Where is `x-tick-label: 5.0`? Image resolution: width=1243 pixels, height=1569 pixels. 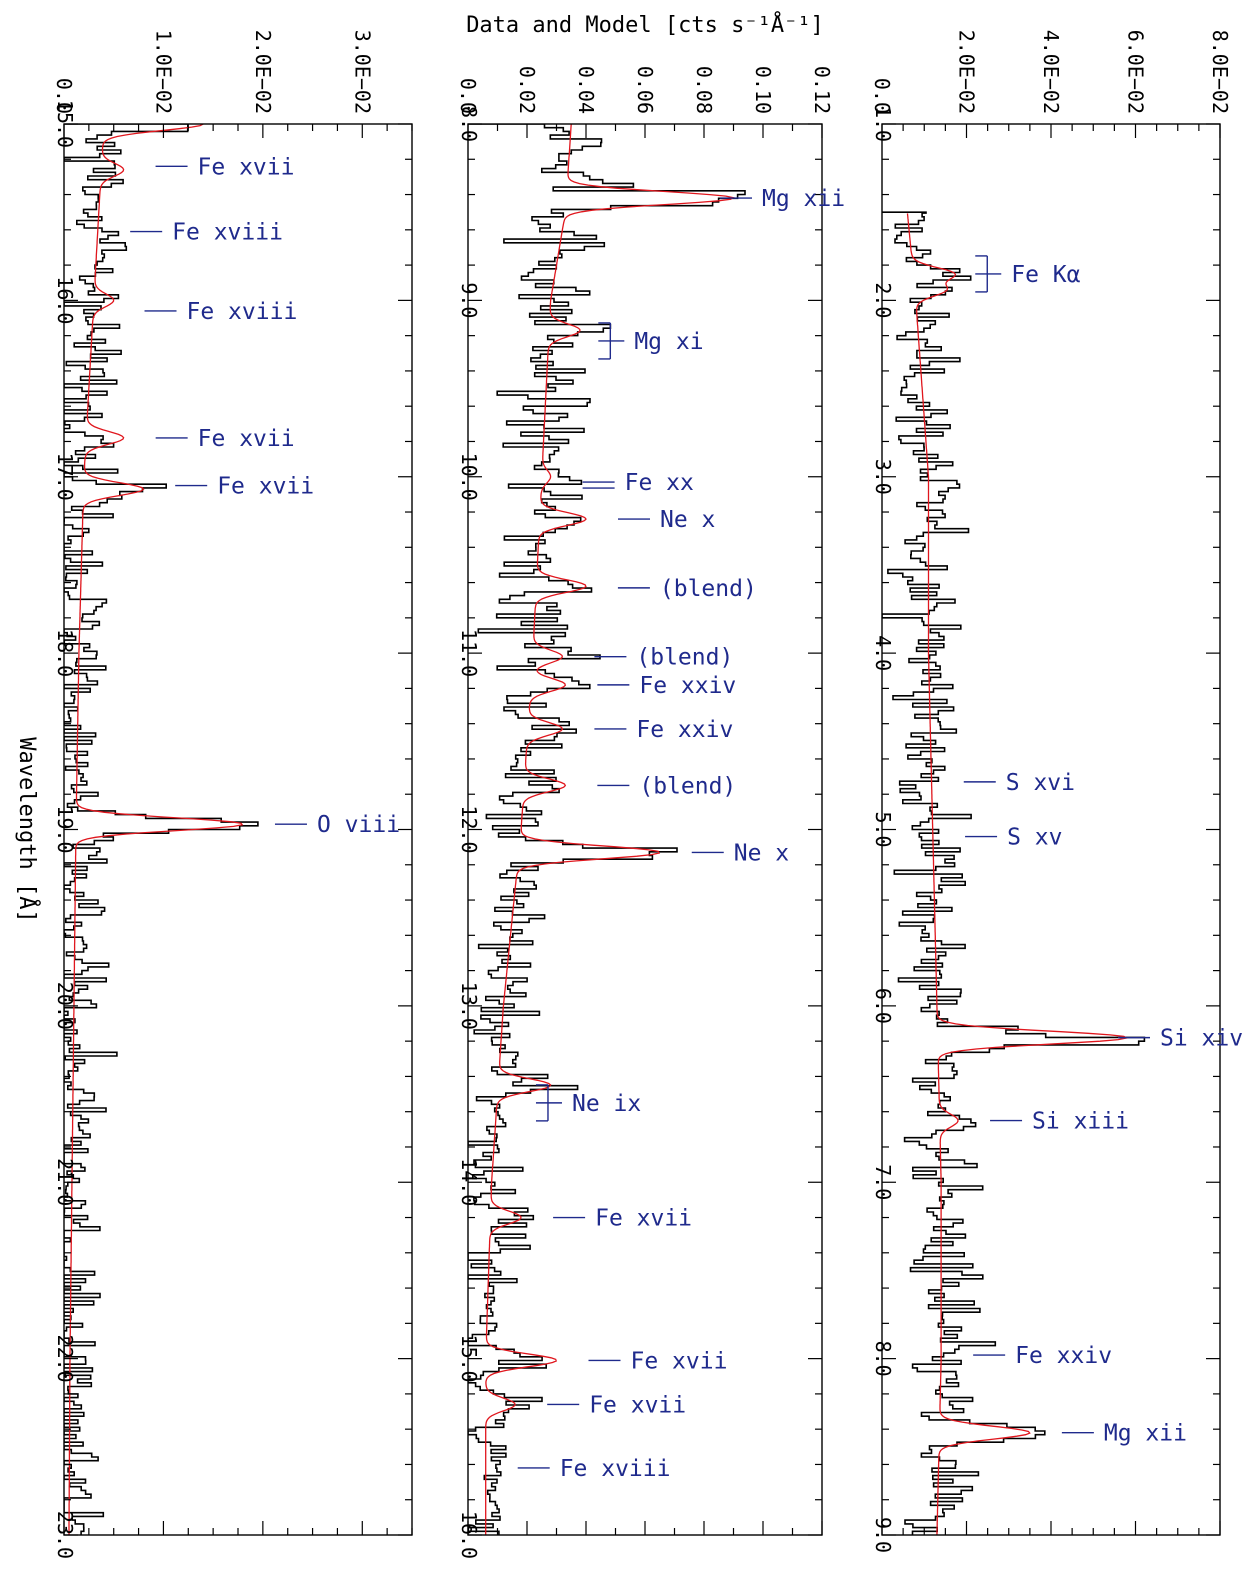
x-tick-label: 5.0 is located at coordinates (883, 829).